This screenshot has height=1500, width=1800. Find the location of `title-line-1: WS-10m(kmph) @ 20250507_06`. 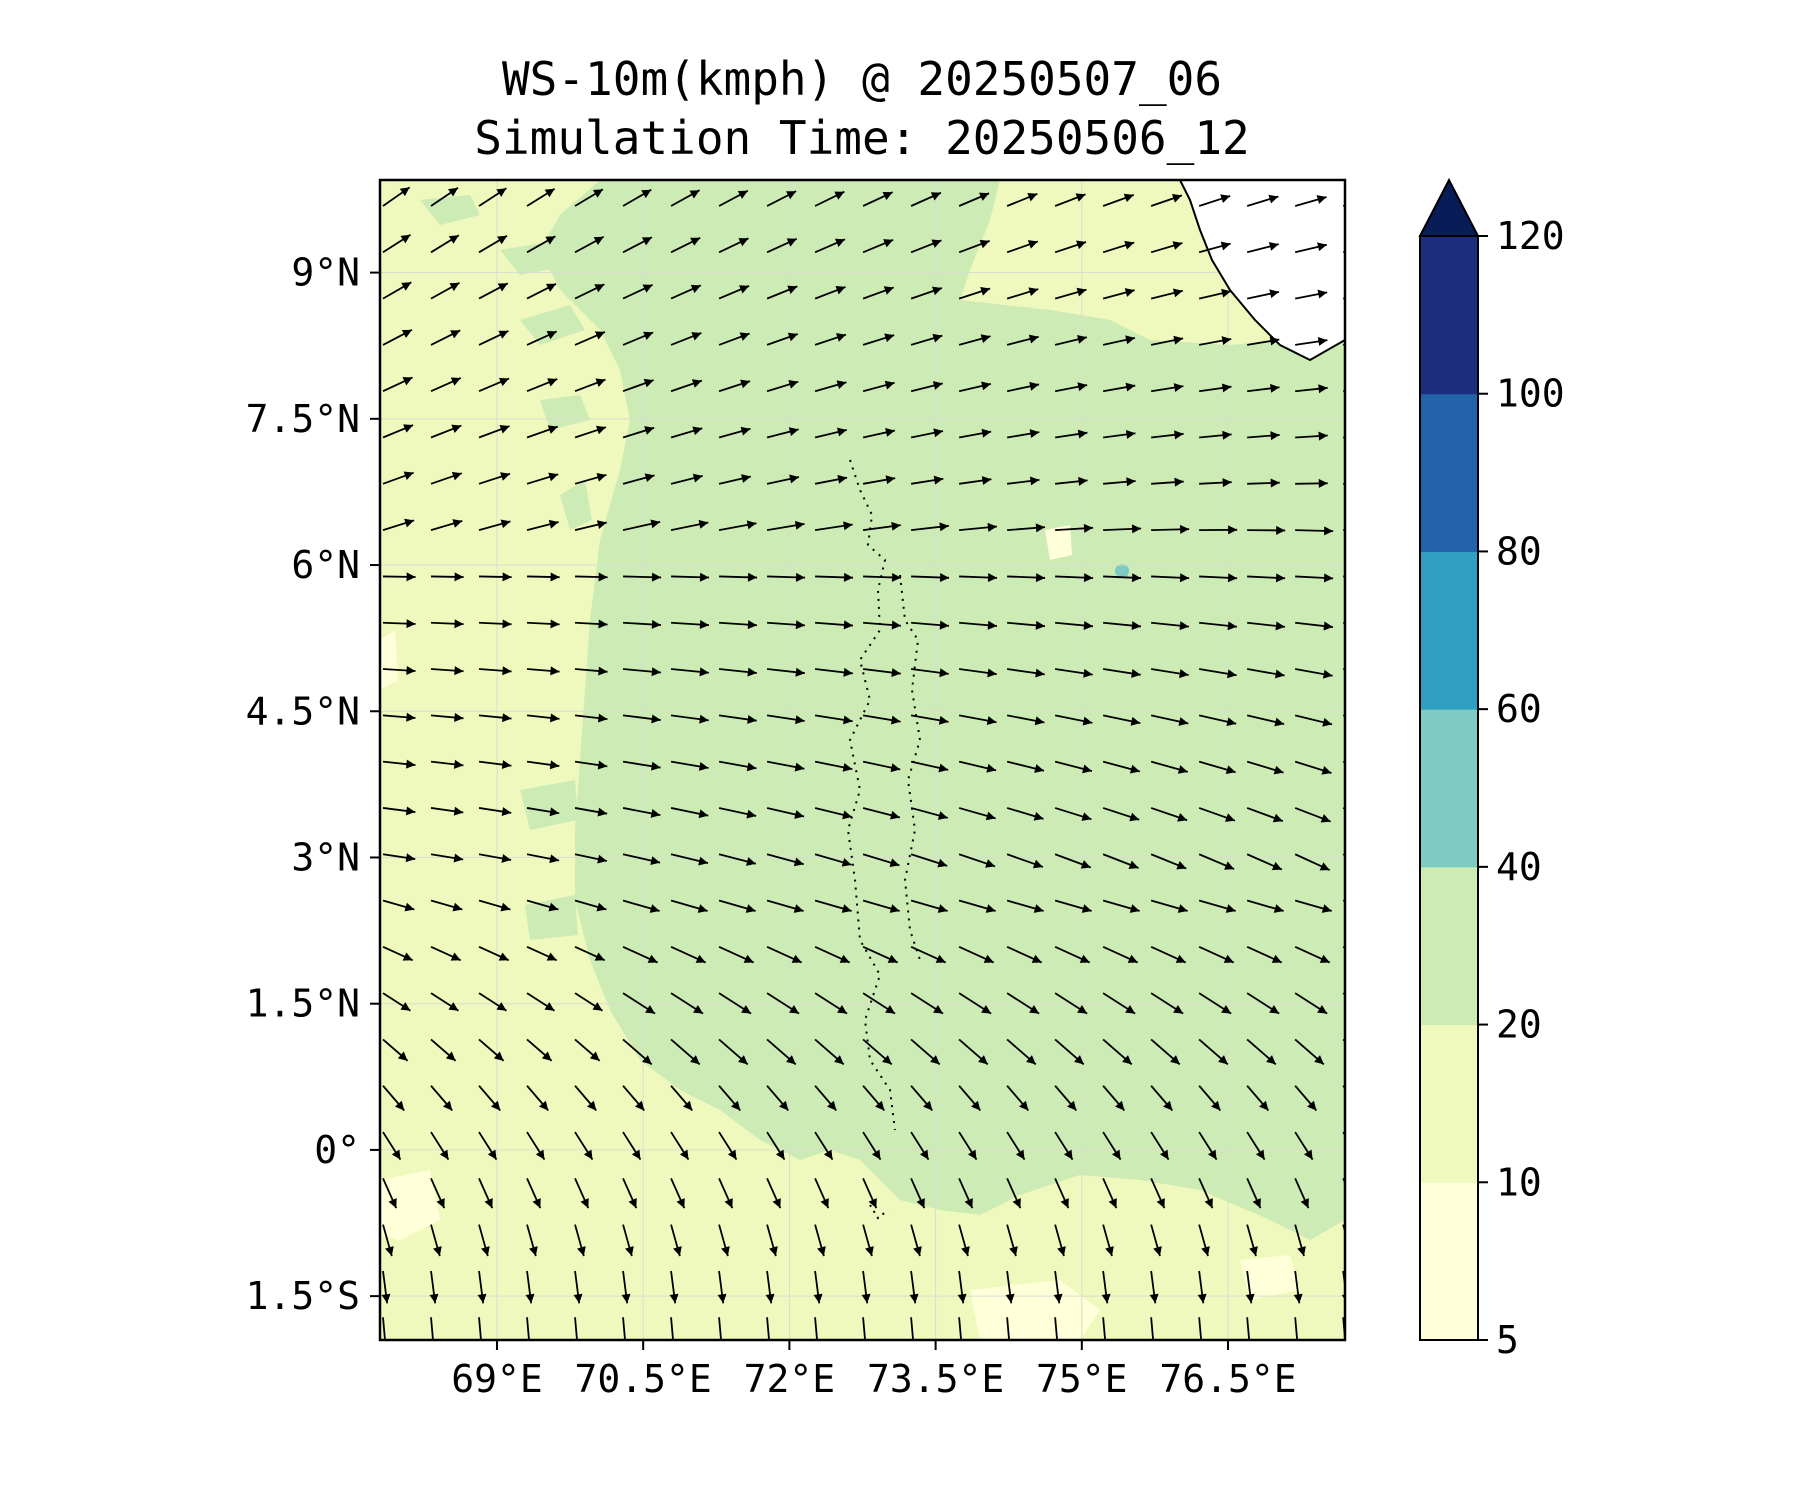

title-line-1: WS-10m(kmph) @ 20250507_06 is located at coordinates (862, 79).